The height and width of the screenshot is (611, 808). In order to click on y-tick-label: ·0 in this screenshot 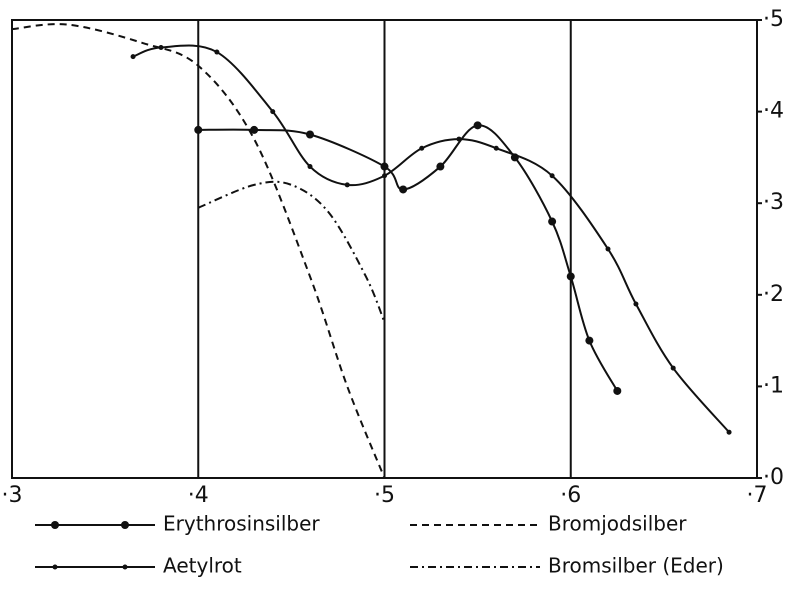, I will do `click(773, 477)`.